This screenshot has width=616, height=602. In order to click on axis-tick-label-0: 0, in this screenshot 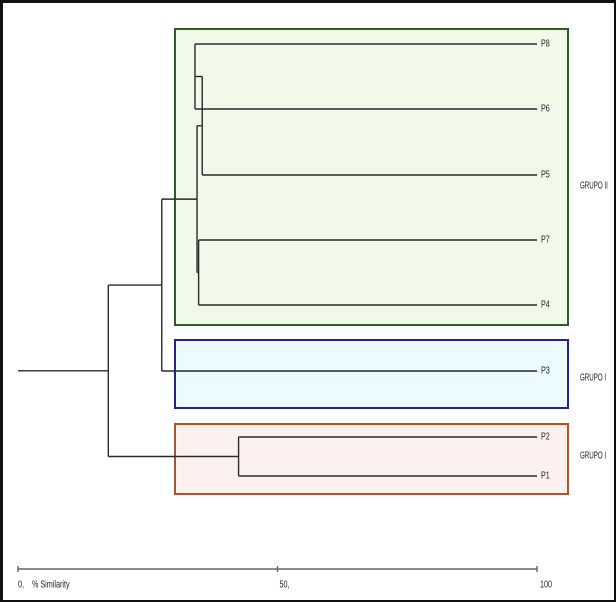, I will do `click(21, 583)`.